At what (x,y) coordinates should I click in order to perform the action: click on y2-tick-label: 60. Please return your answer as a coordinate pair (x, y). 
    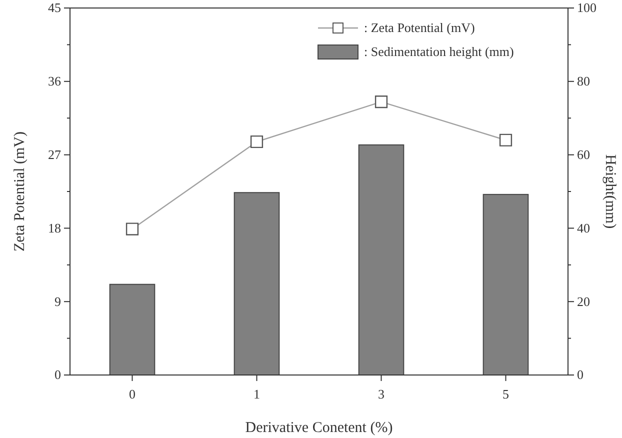
    Looking at the image, I should click on (583, 154).